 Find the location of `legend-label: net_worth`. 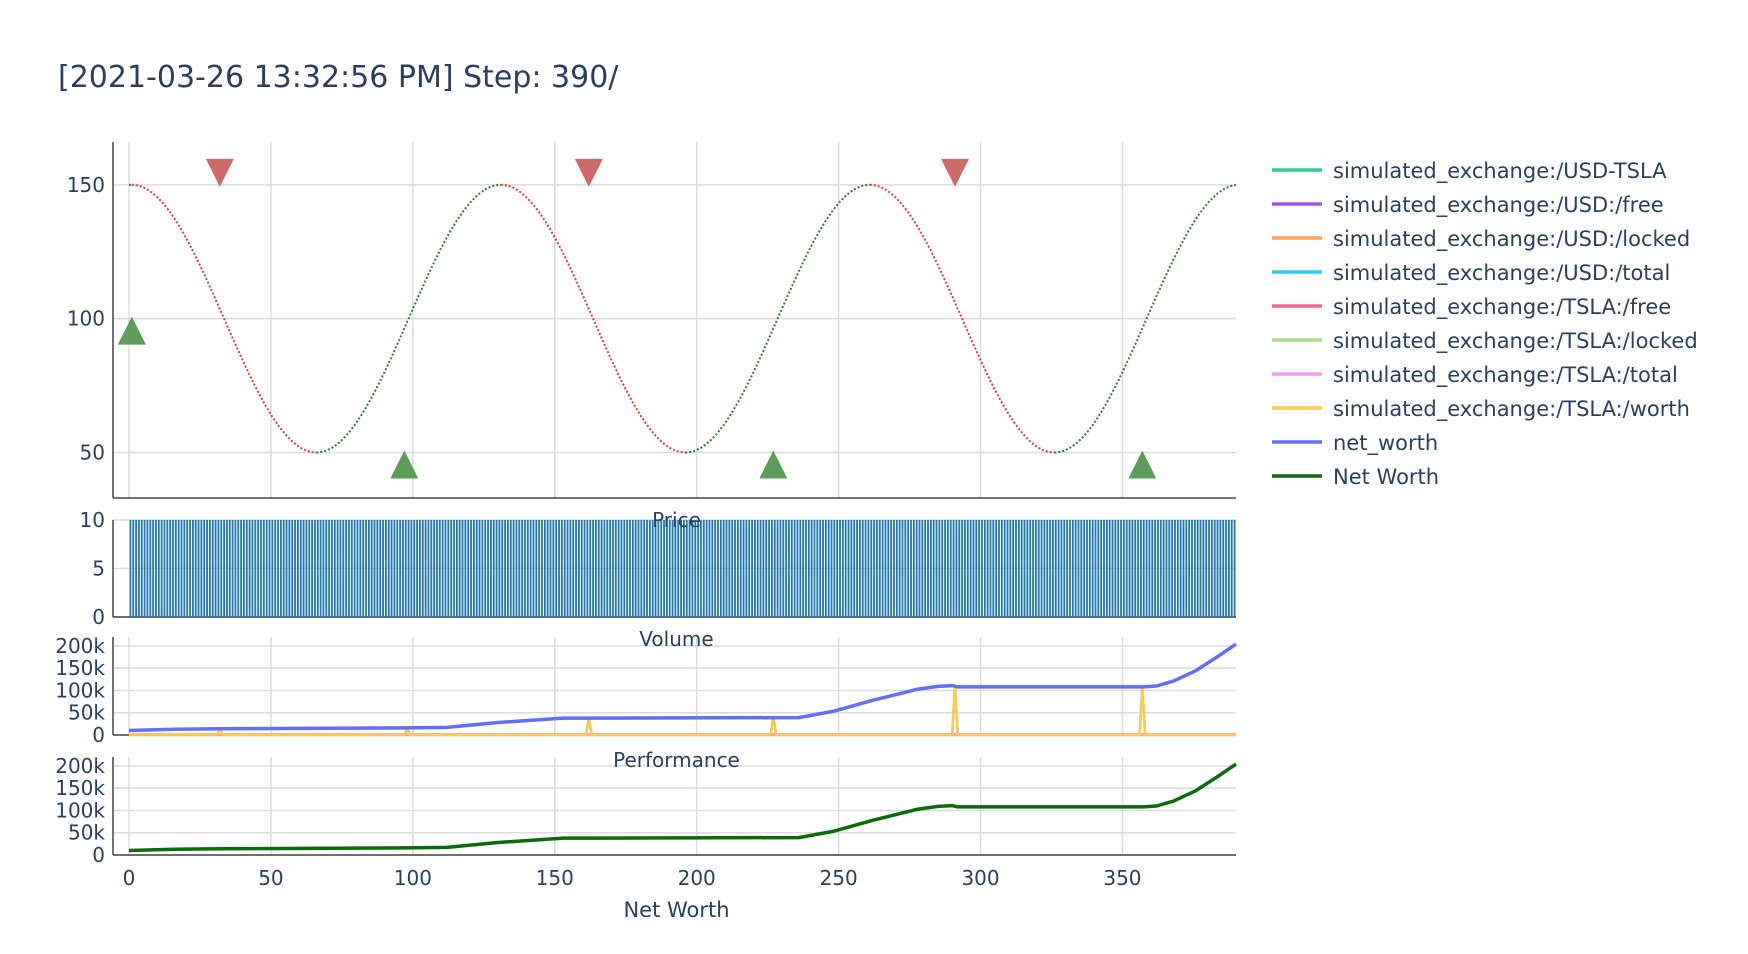

legend-label: net_worth is located at coordinates (1385, 443).